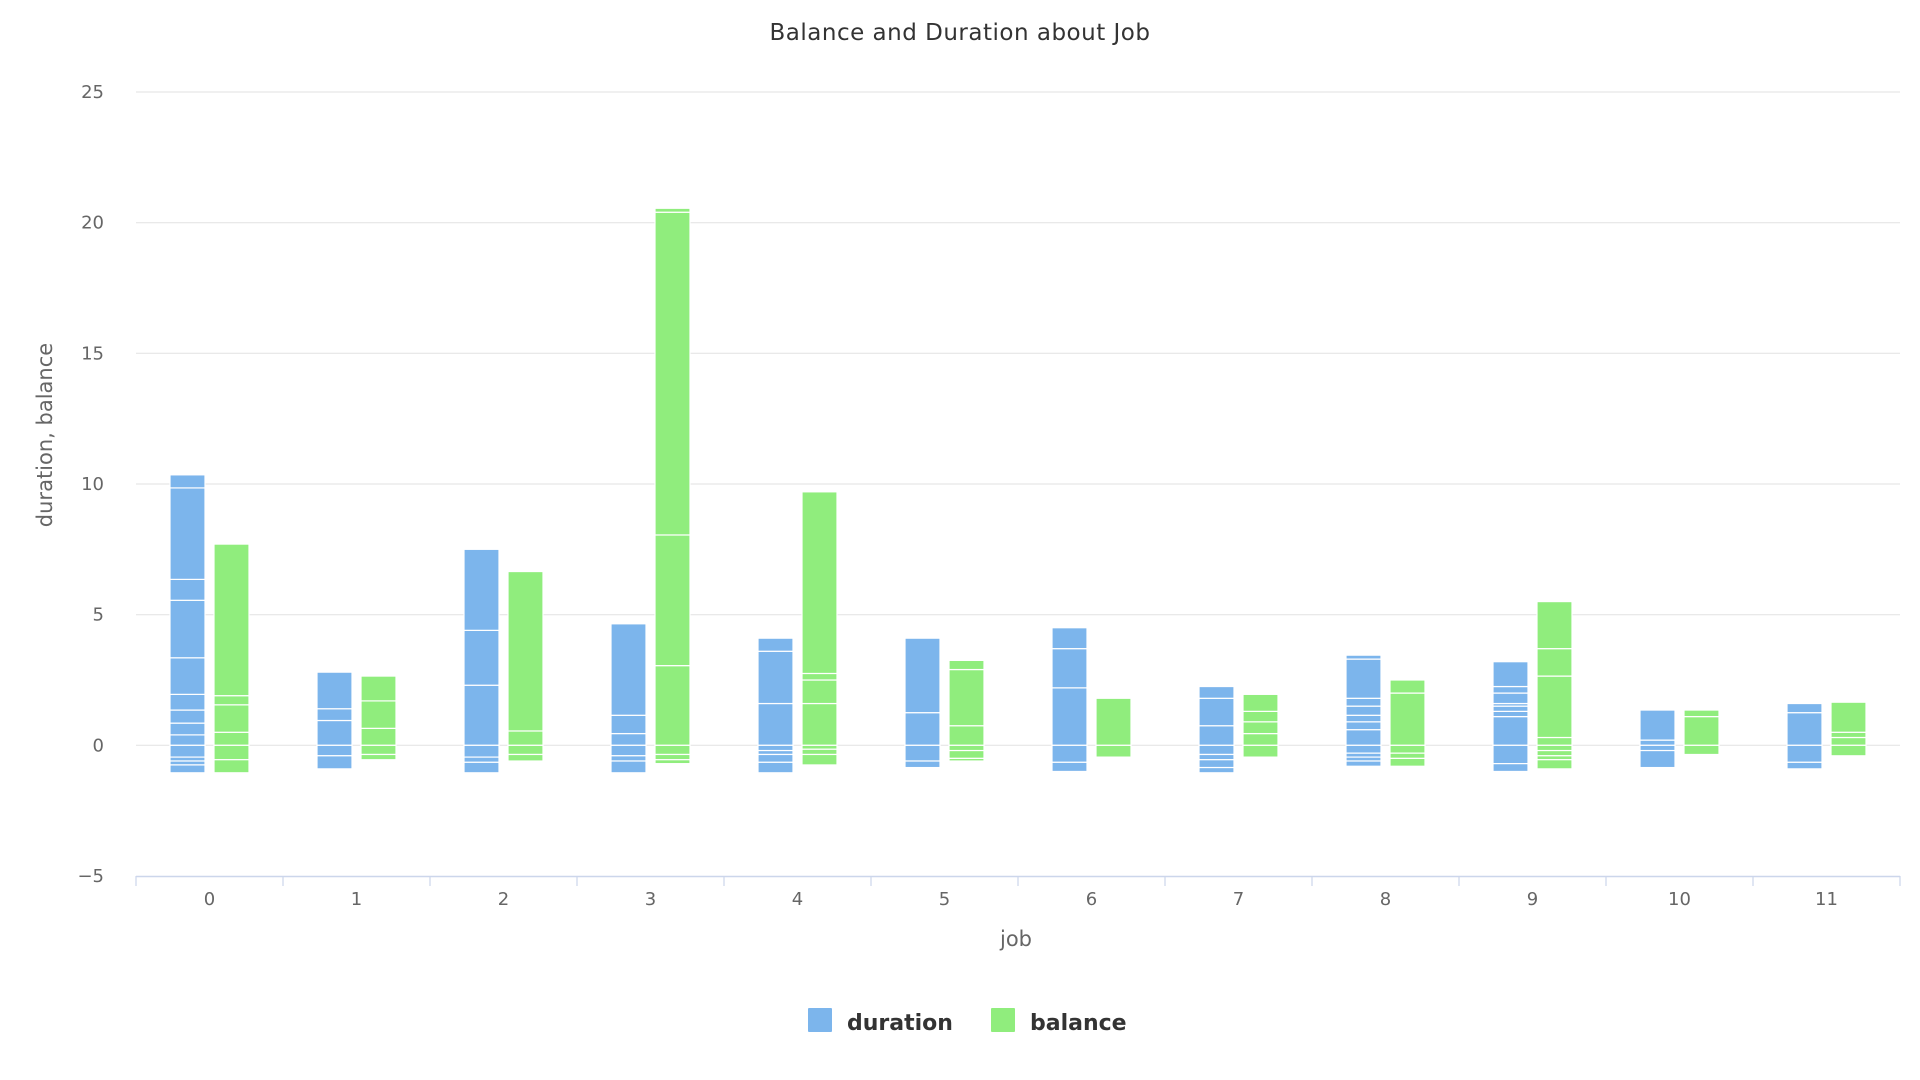 The width and height of the screenshot is (1920, 1080). Describe the element at coordinates (1015, 939) in the screenshot. I see `x-axis-title: job` at that location.